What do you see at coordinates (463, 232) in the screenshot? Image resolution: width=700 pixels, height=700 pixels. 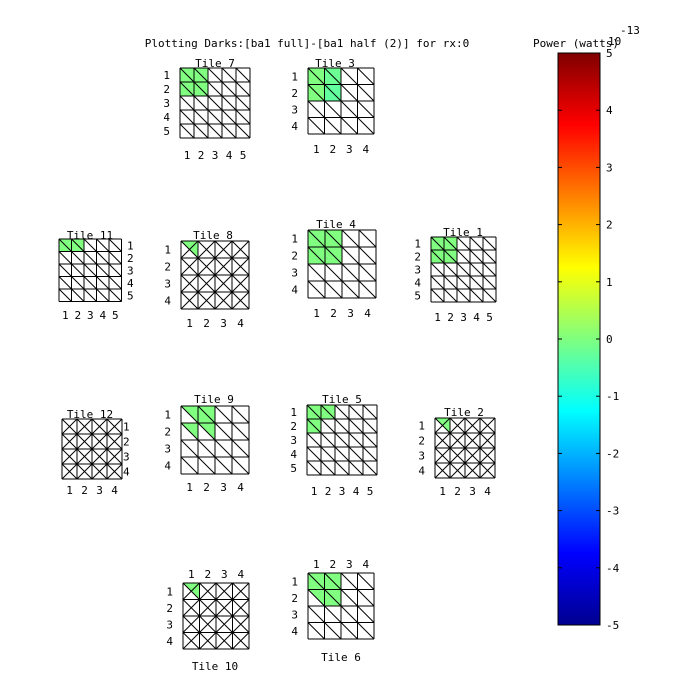 I see `tile-title: Tile 1` at bounding box center [463, 232].